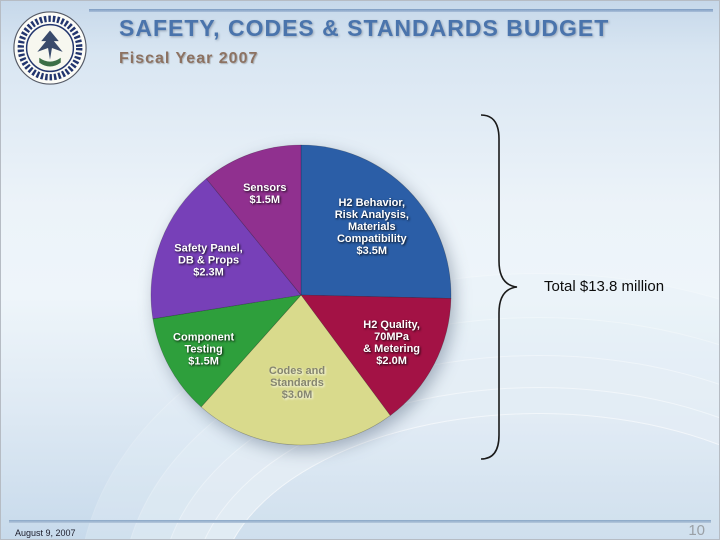  I want to click on doe-seal-logo, so click(50, 48).